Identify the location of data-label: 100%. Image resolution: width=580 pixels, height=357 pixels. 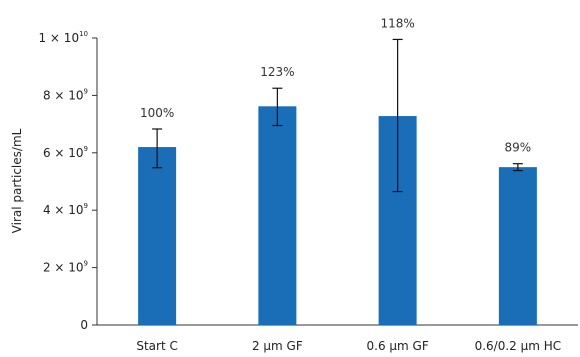
(157, 113).